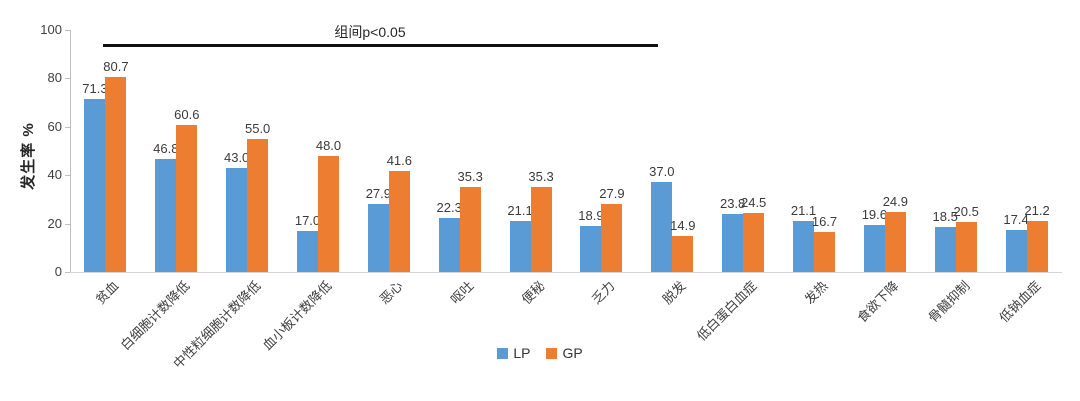 The width and height of the screenshot is (1080, 401). Describe the element at coordinates (1037, 210) in the screenshot. I see `value-label-gp-13: 21.2` at that location.